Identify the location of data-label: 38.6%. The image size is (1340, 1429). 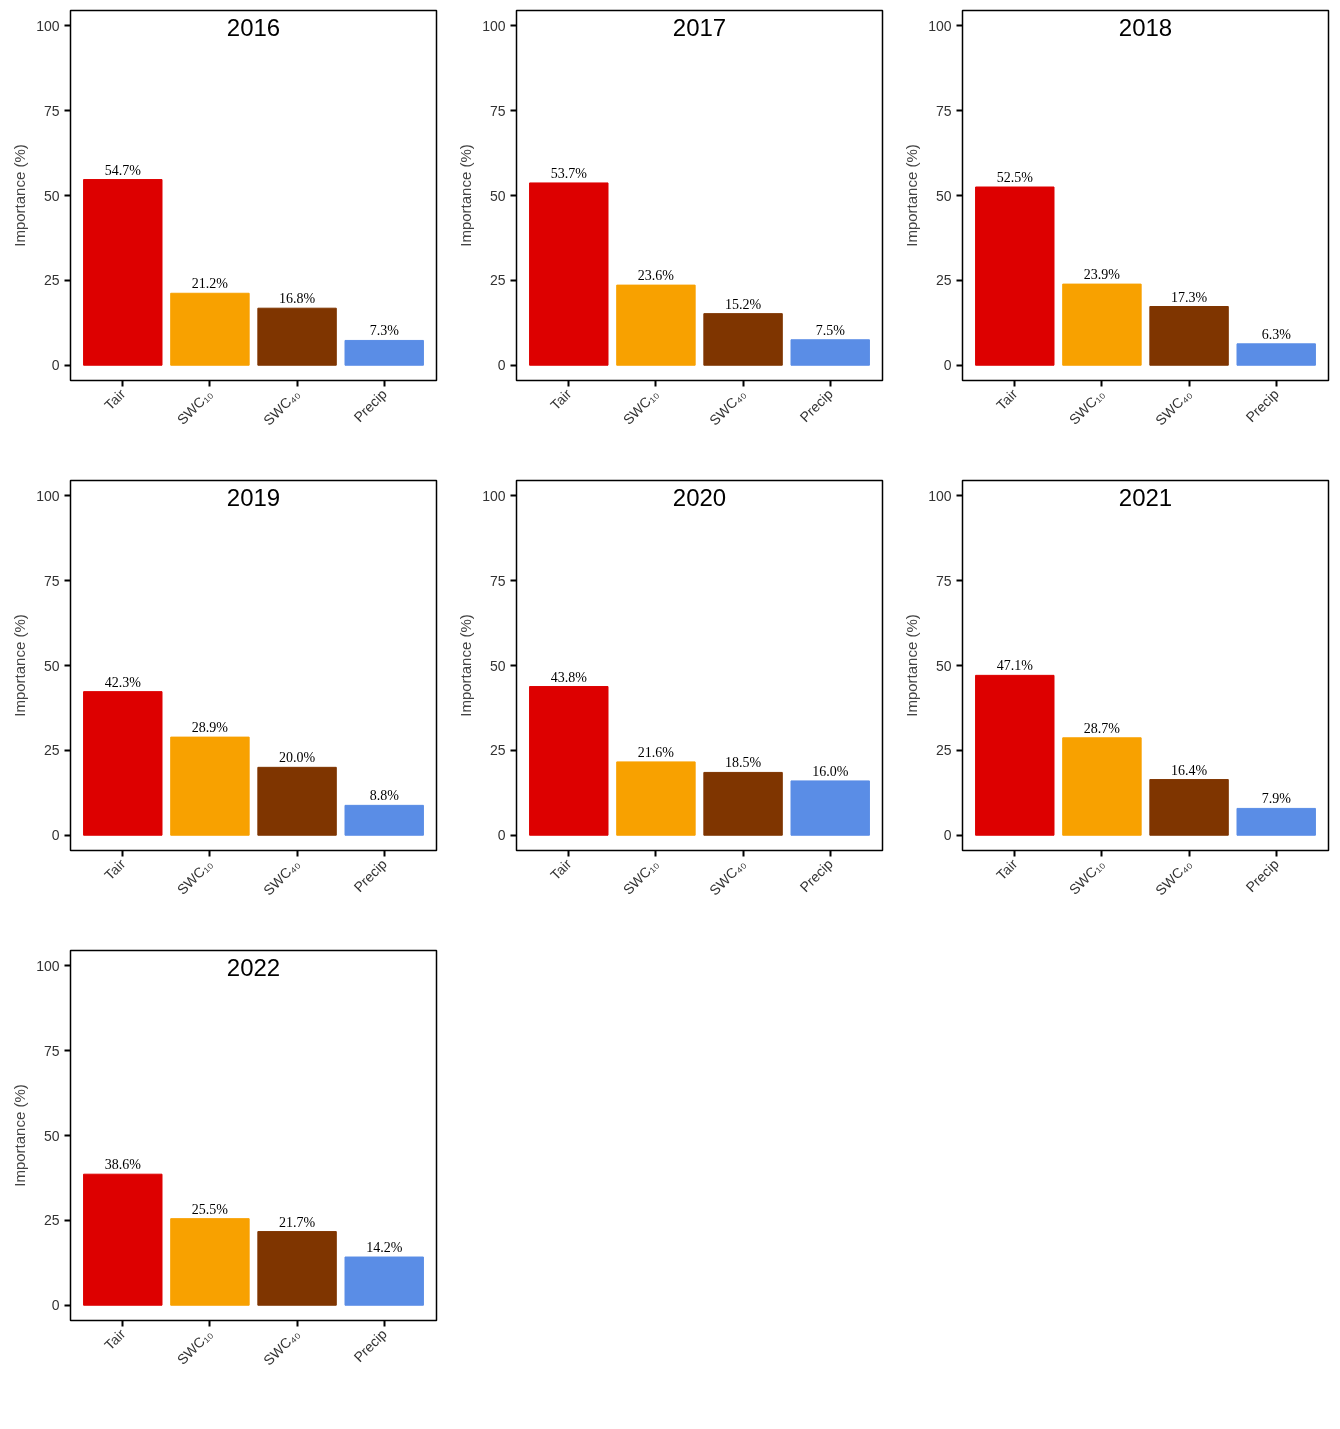
(123, 1165).